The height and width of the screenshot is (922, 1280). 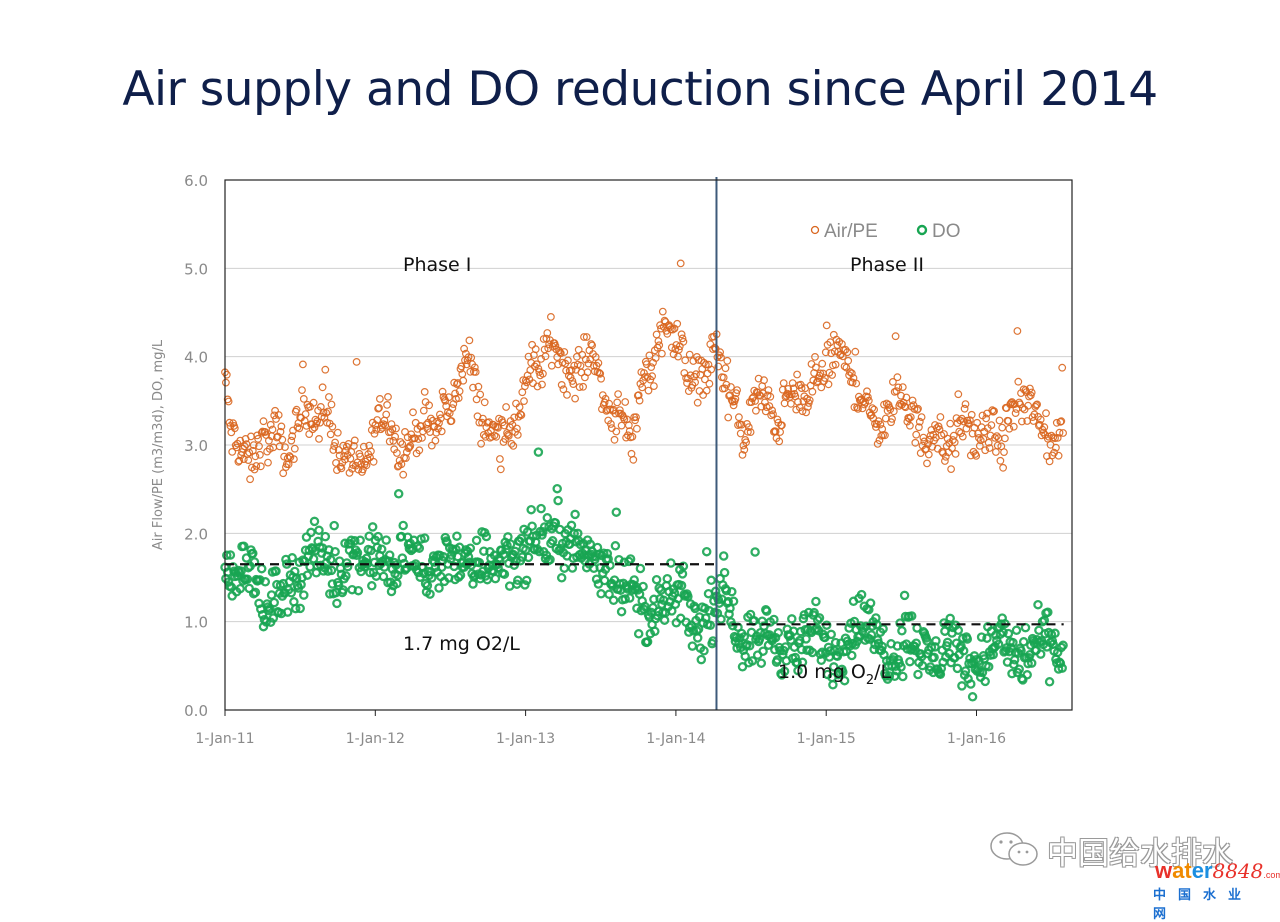 What do you see at coordinates (1217, 870) in the screenshot?
I see `watermark-brand: water8848.com` at bounding box center [1217, 870].